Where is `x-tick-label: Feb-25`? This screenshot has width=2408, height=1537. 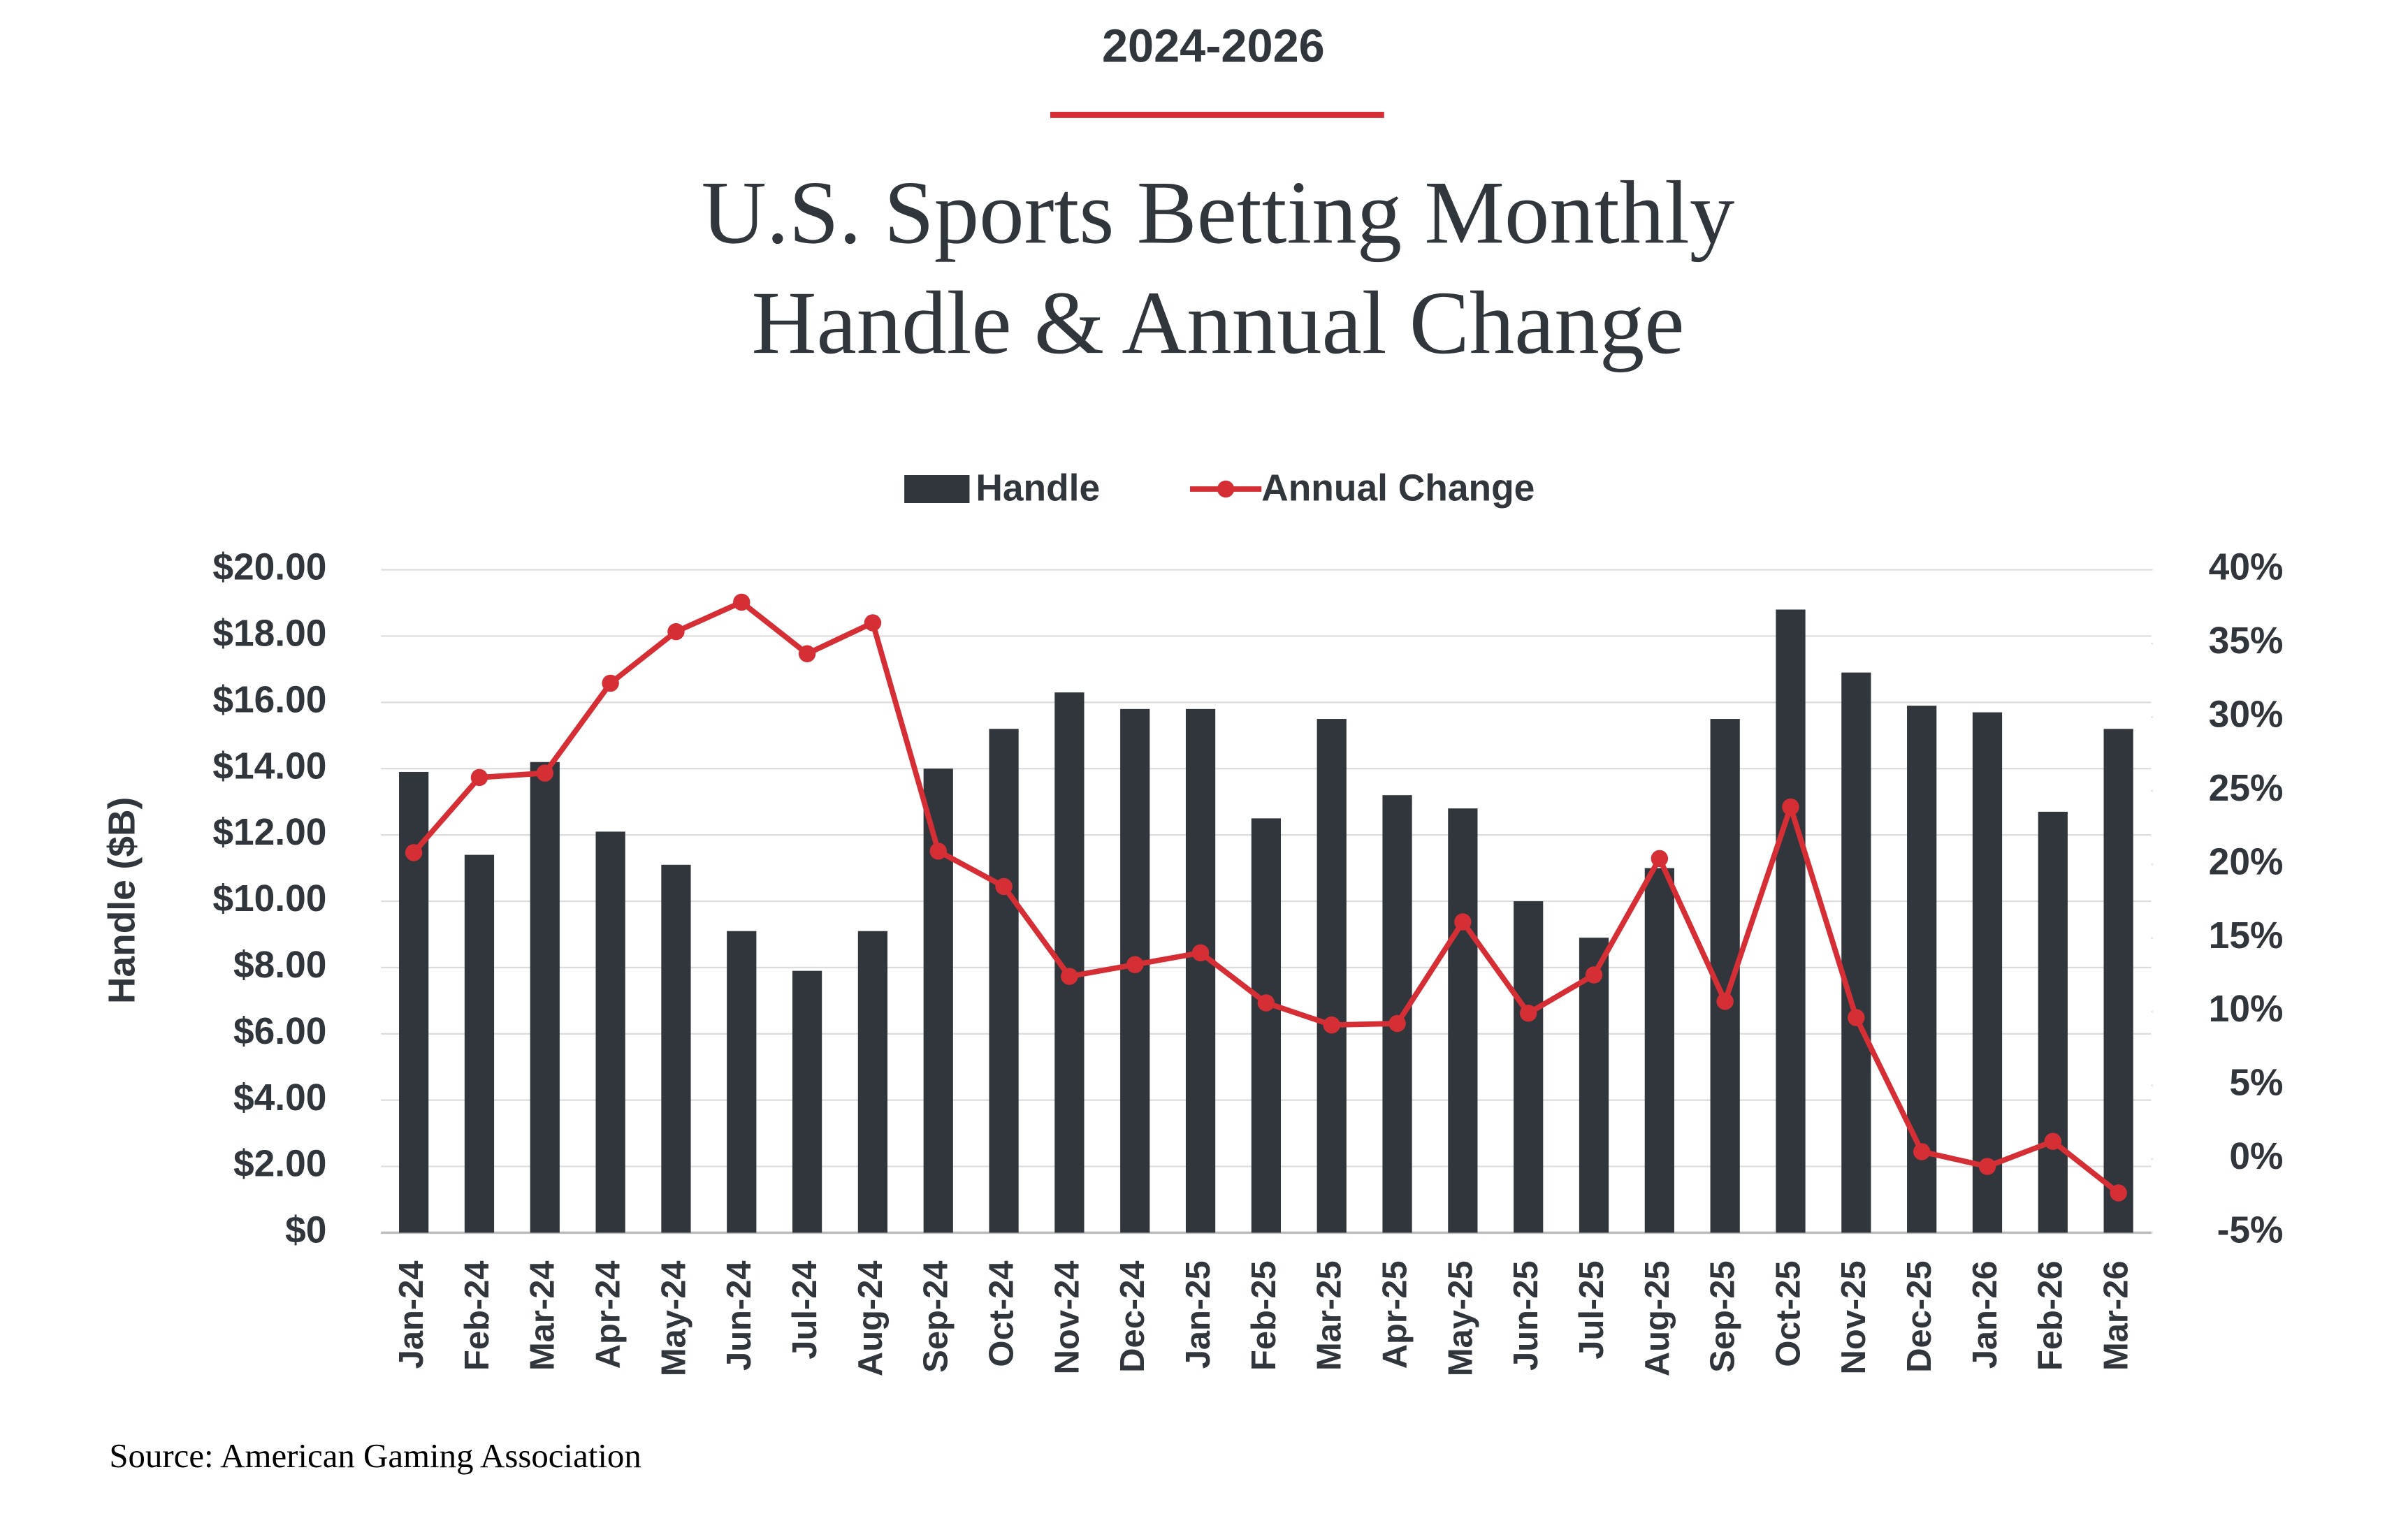
x-tick-label: Feb-25 is located at coordinates (1264, 1315).